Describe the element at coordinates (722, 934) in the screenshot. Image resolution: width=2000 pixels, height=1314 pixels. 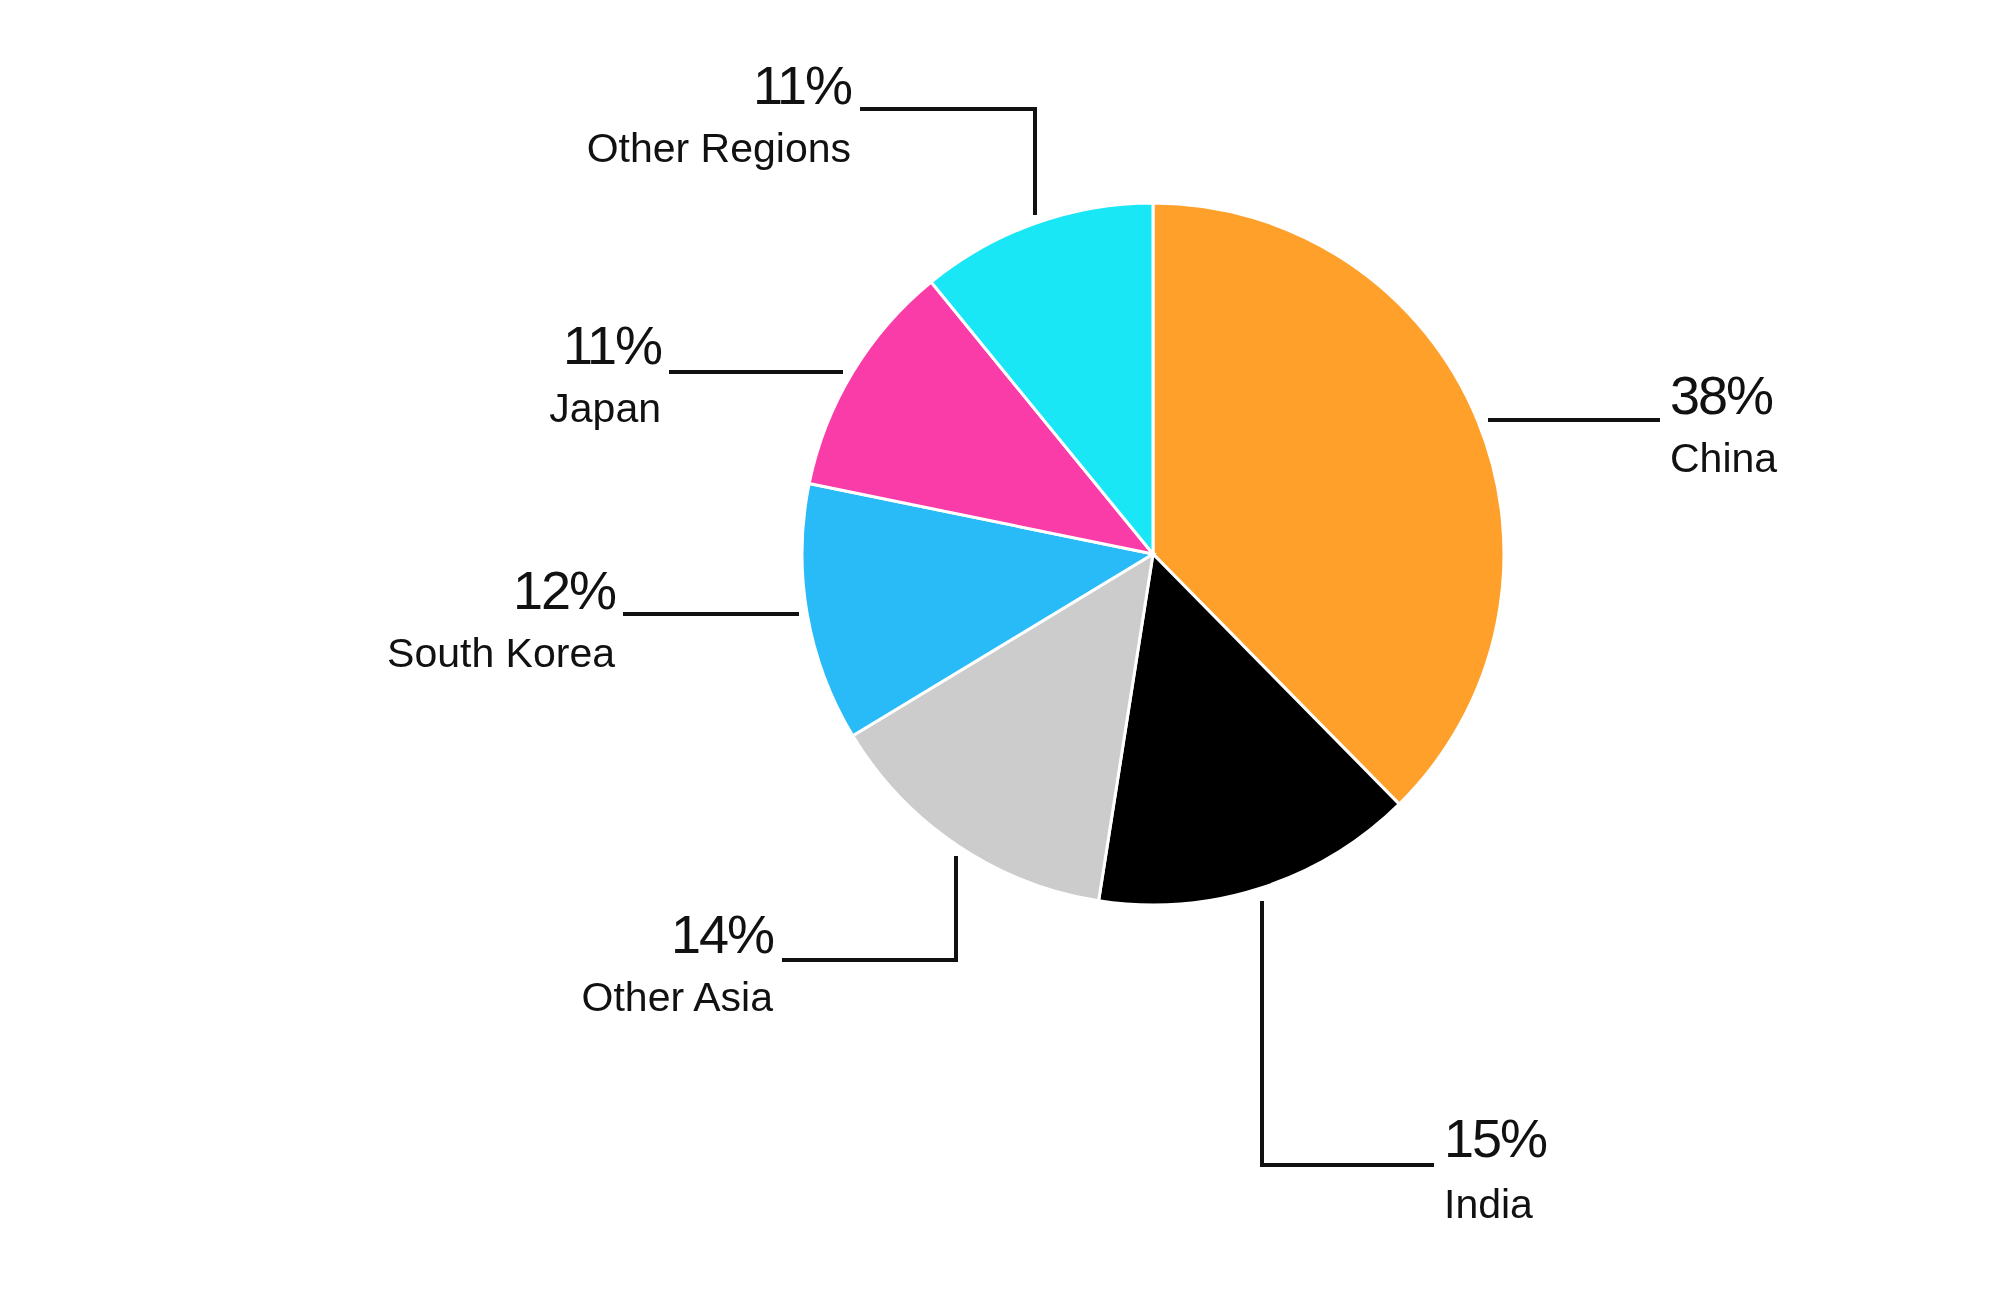
I see `data-label: 14%` at that location.